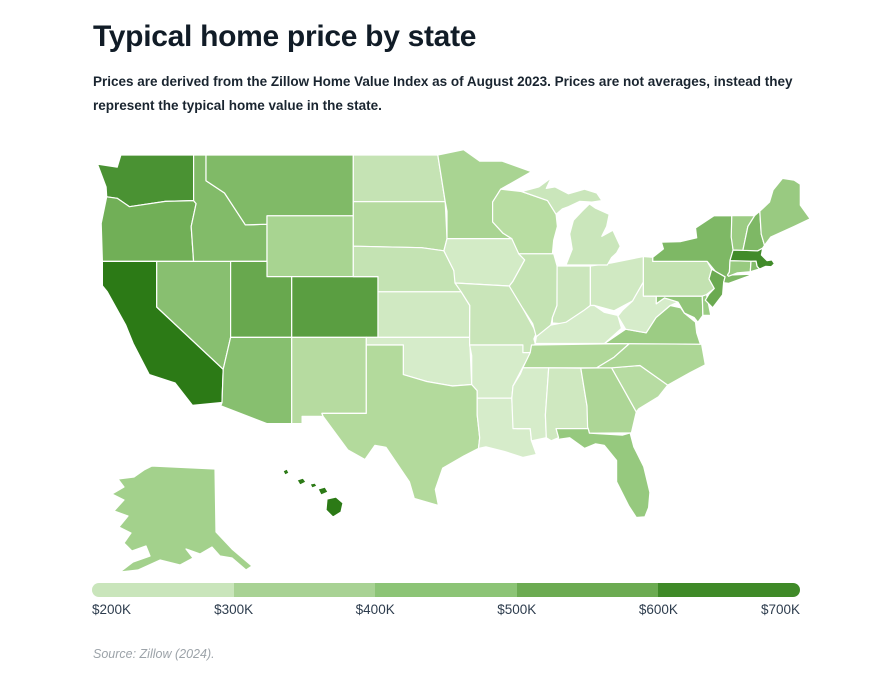  I want to click on state-mi, so click(571, 221).